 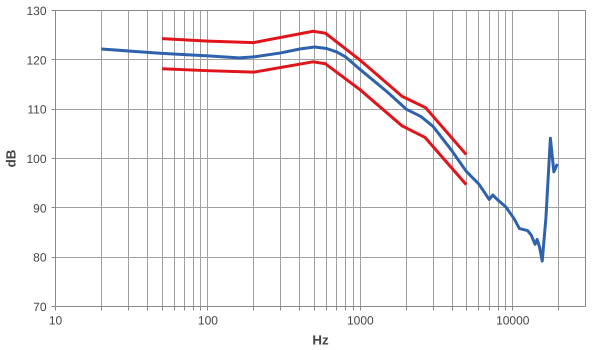 I want to click on y-tick-label: 120, so click(x=36, y=60).